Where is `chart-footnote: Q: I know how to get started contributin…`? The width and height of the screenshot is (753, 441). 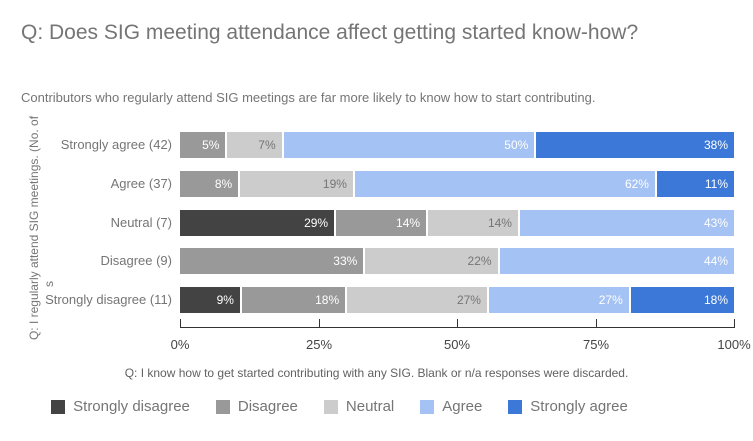
chart-footnote: Q: I know how to get started contributin… is located at coordinates (376, 373).